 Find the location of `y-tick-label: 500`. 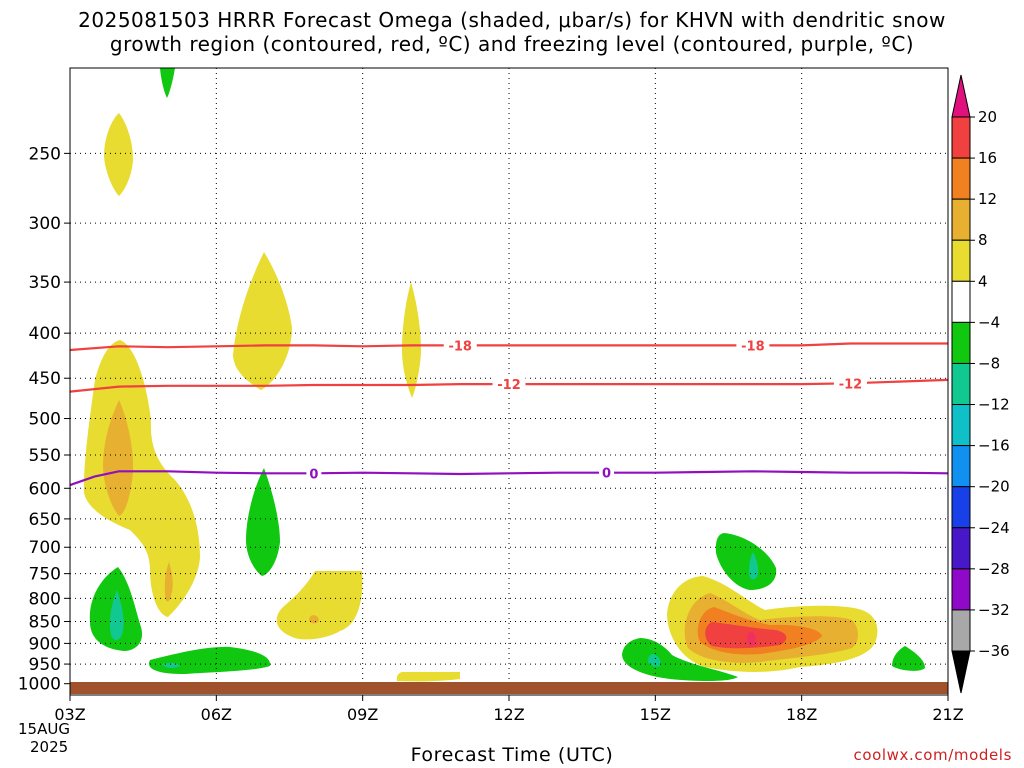

y-tick-label: 500 is located at coordinates (45, 420).